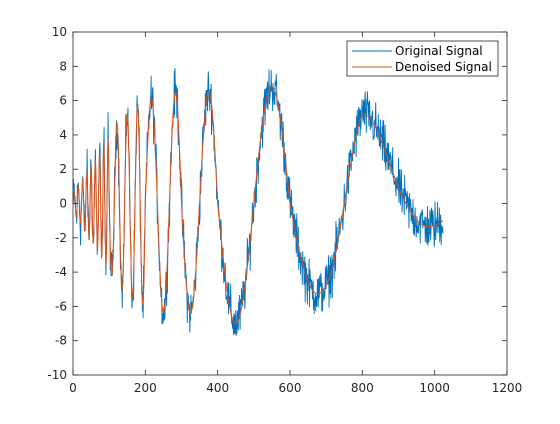  What do you see at coordinates (362, 388) in the screenshot?
I see `x-tick-label: 800` at bounding box center [362, 388].